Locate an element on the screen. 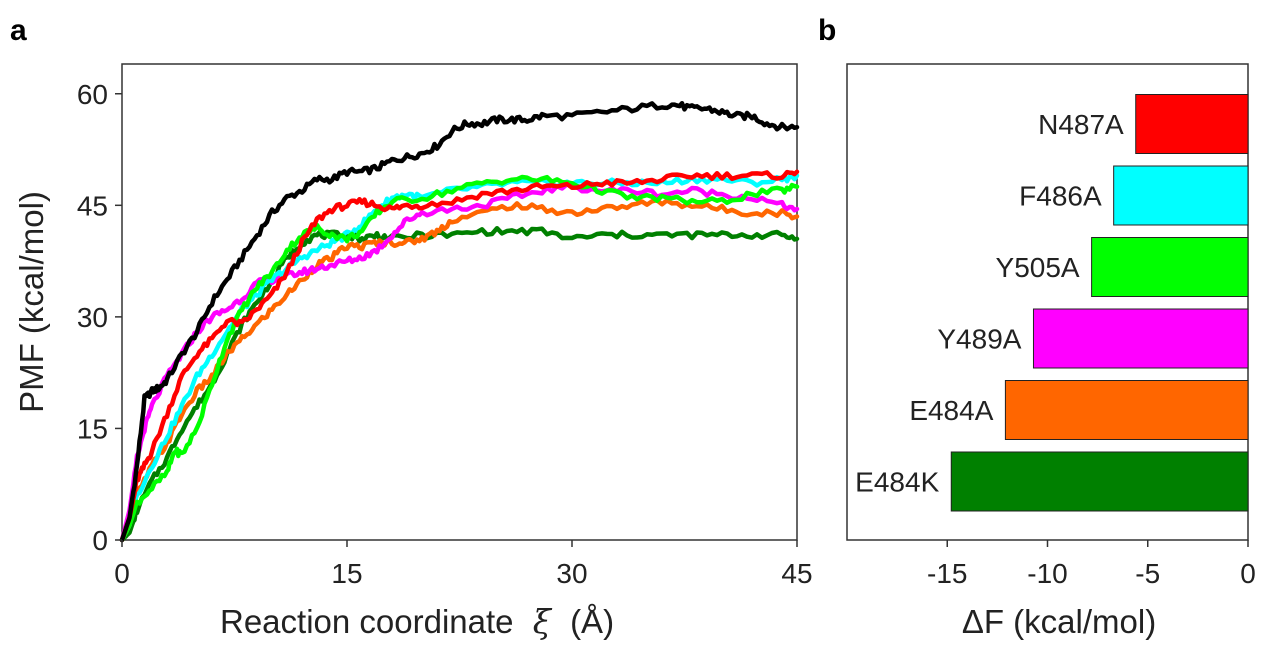 The image size is (1262, 649). bar-label: E484K is located at coordinates (897, 482).